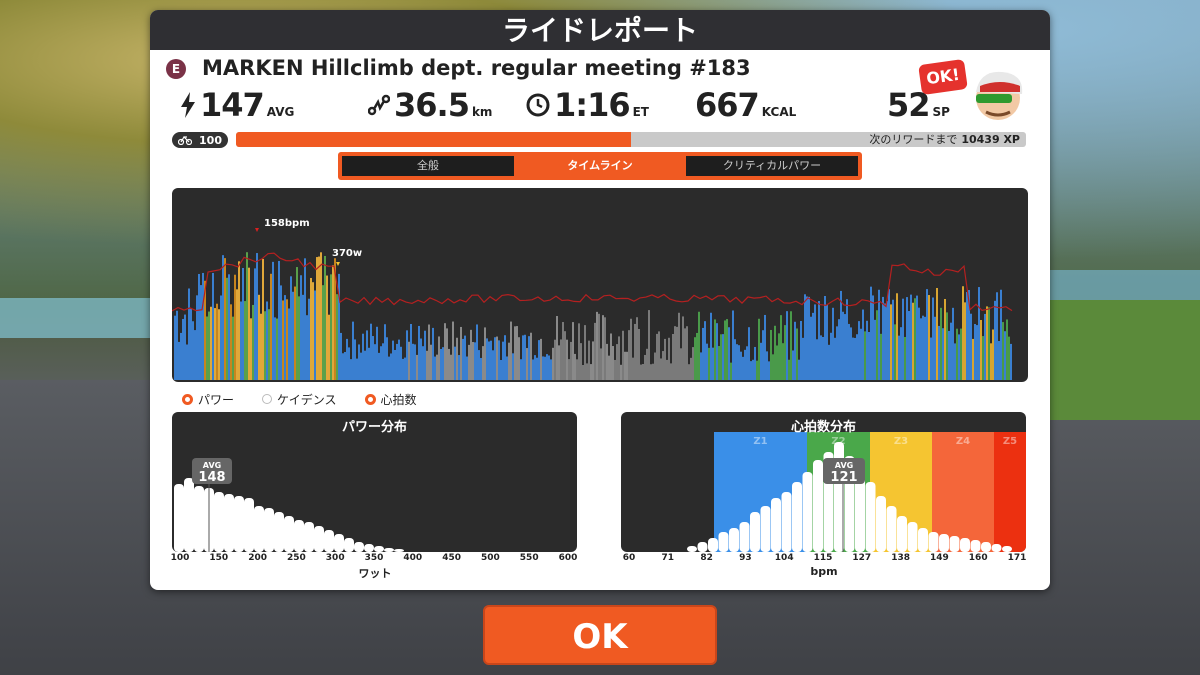 The height and width of the screenshot is (675, 1200). Describe the element at coordinates (600, 166) in the screenshot. I see `tab-timeline: タイムライン` at that location.